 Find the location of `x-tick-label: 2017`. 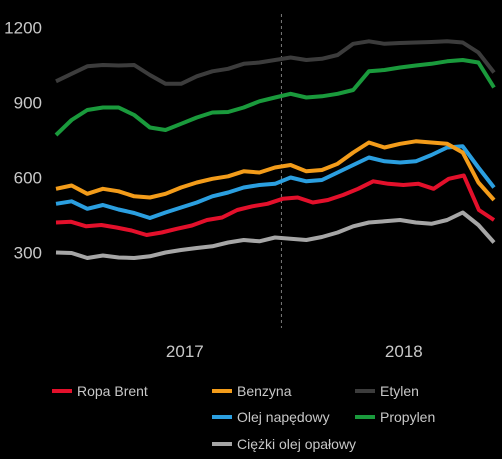

x-tick-label: 2017 is located at coordinates (185, 351).